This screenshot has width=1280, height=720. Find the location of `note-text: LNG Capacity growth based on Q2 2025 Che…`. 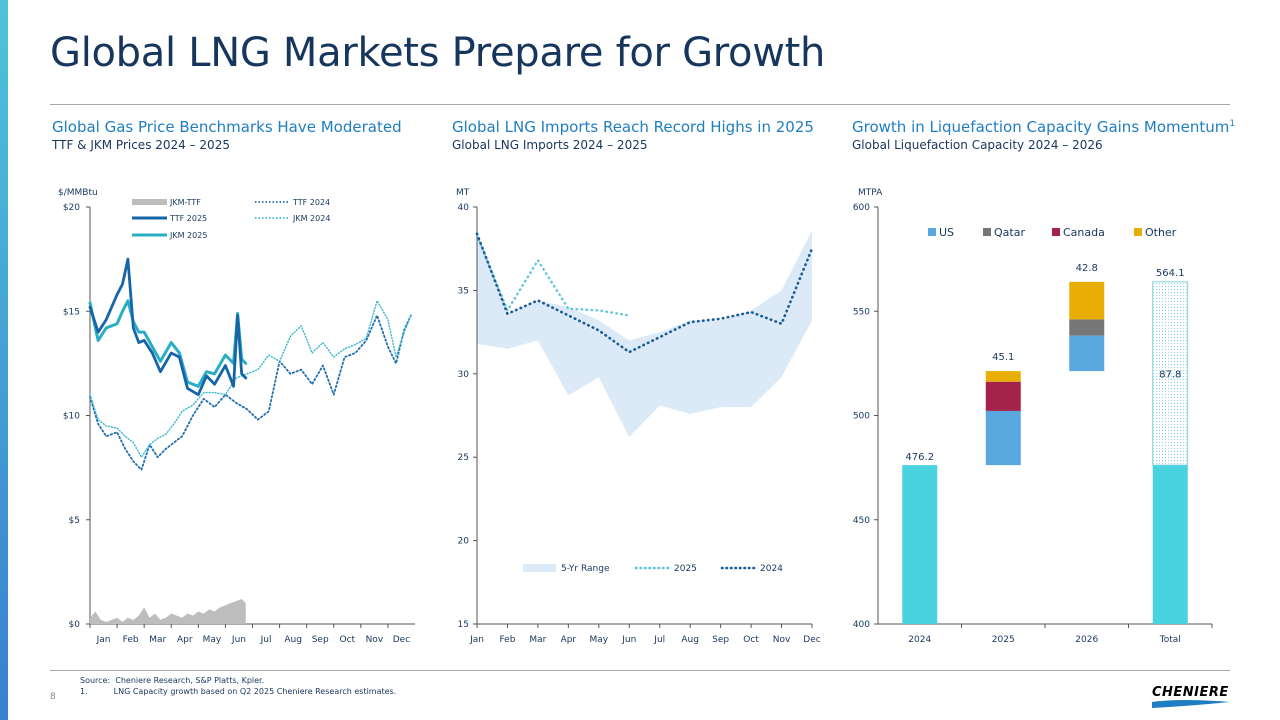

note-text: LNG Capacity growth based on Q2 2025 Che… is located at coordinates (255, 691).